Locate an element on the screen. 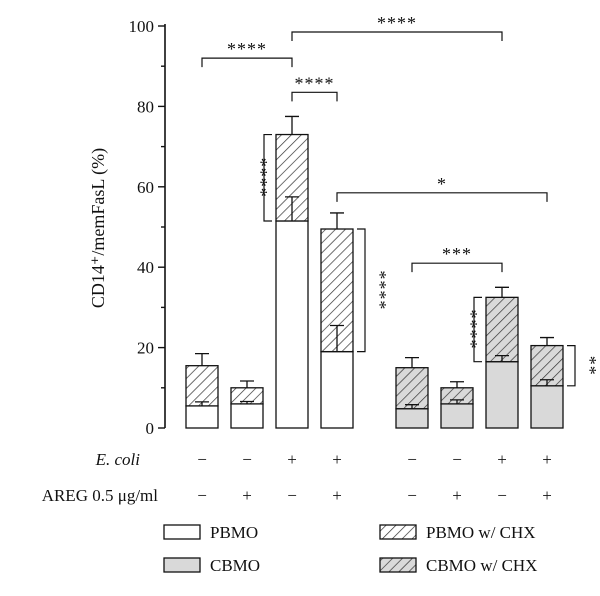 The image size is (600, 596). legend-label: CBMO is located at coordinates (235, 565).